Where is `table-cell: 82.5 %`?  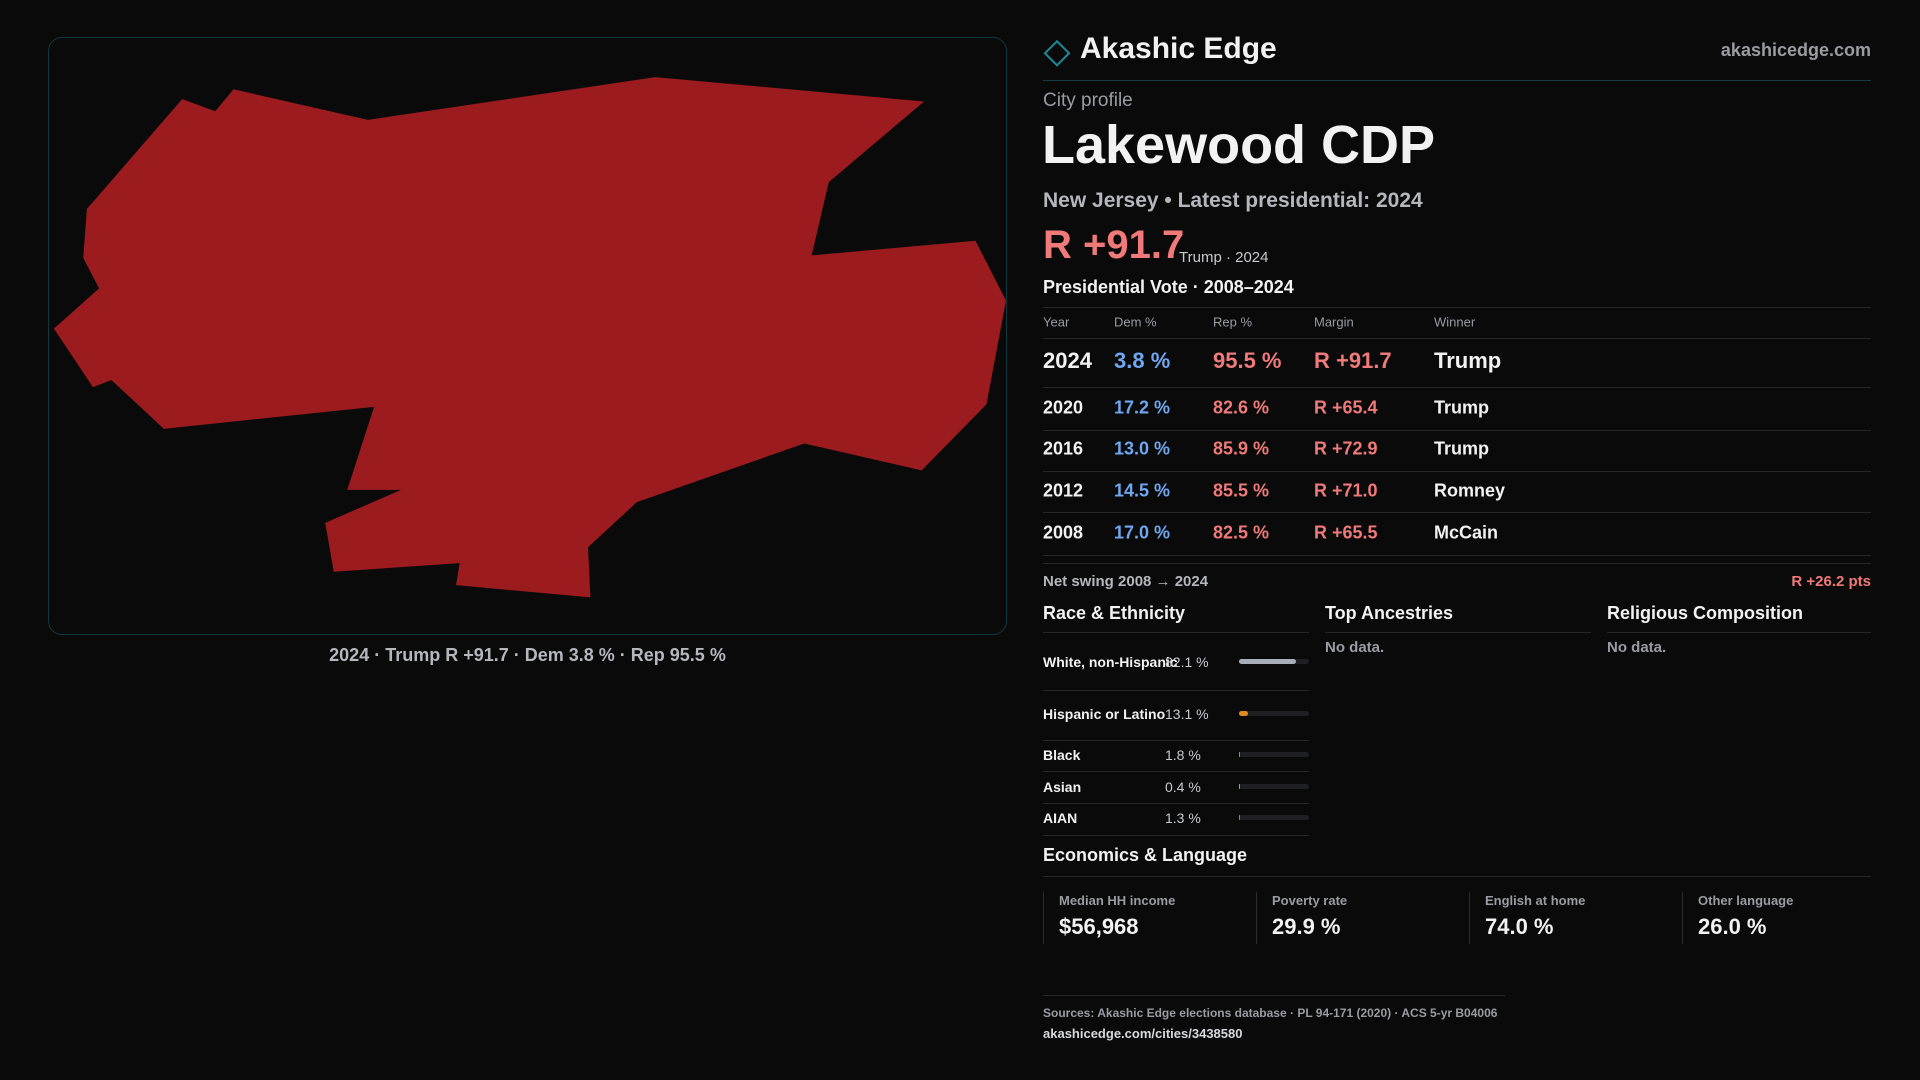 table-cell: 82.5 % is located at coordinates (1241, 532).